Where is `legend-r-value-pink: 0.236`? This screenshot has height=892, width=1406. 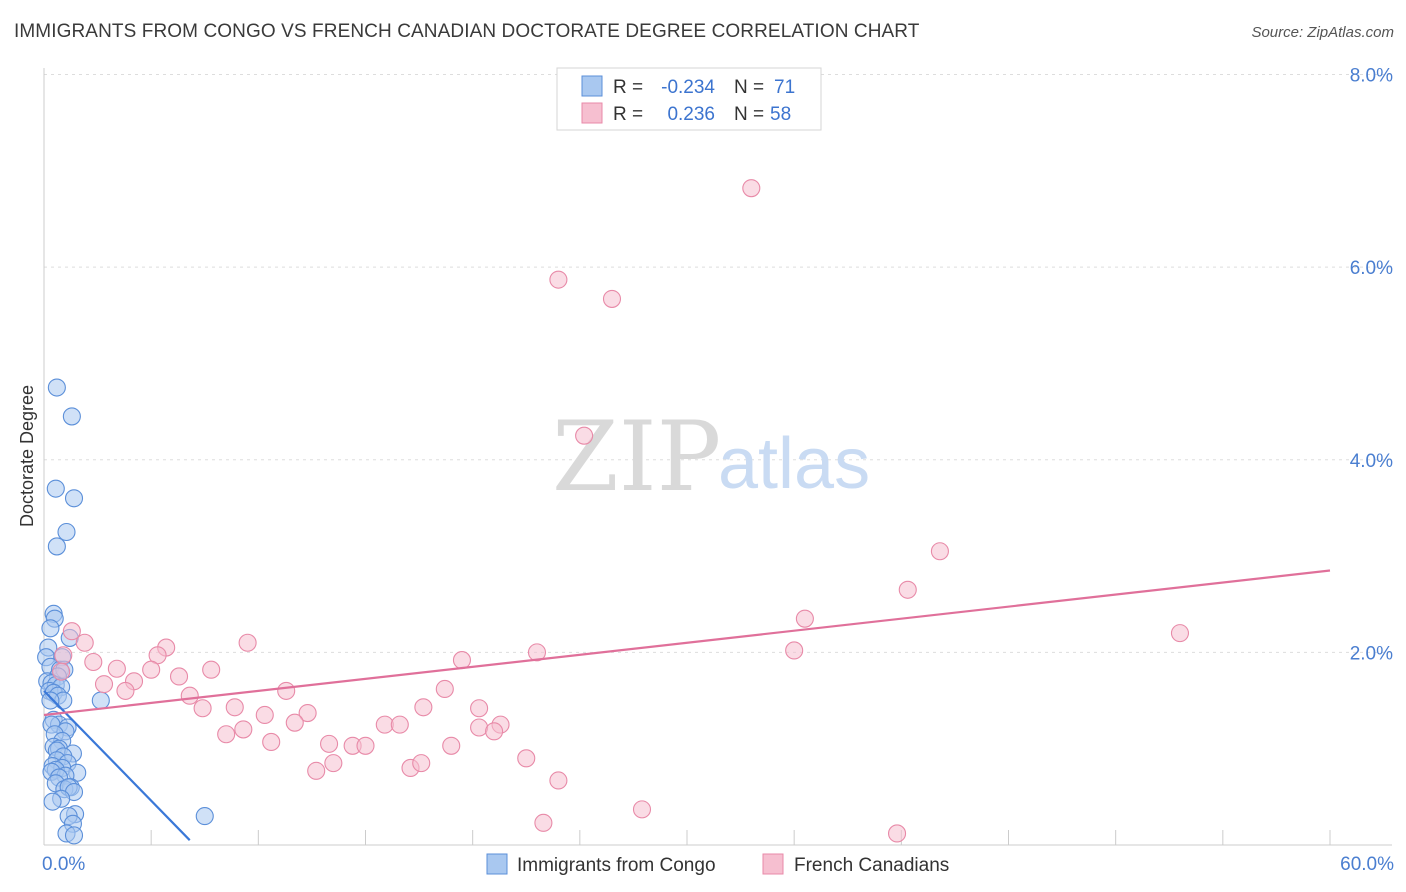
legend-r-value-pink: 0.236 is located at coordinates (691, 114).